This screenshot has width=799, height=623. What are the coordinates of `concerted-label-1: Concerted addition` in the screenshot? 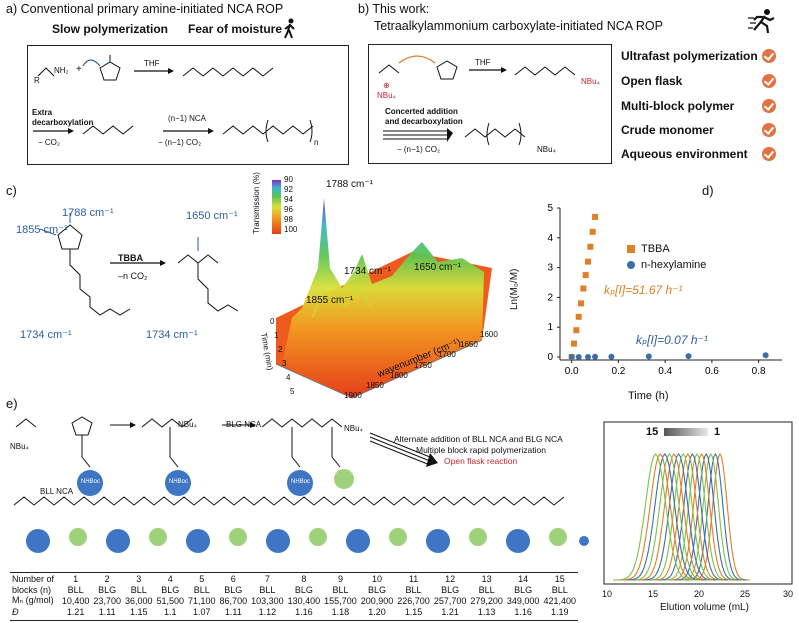 It's located at (421, 111).